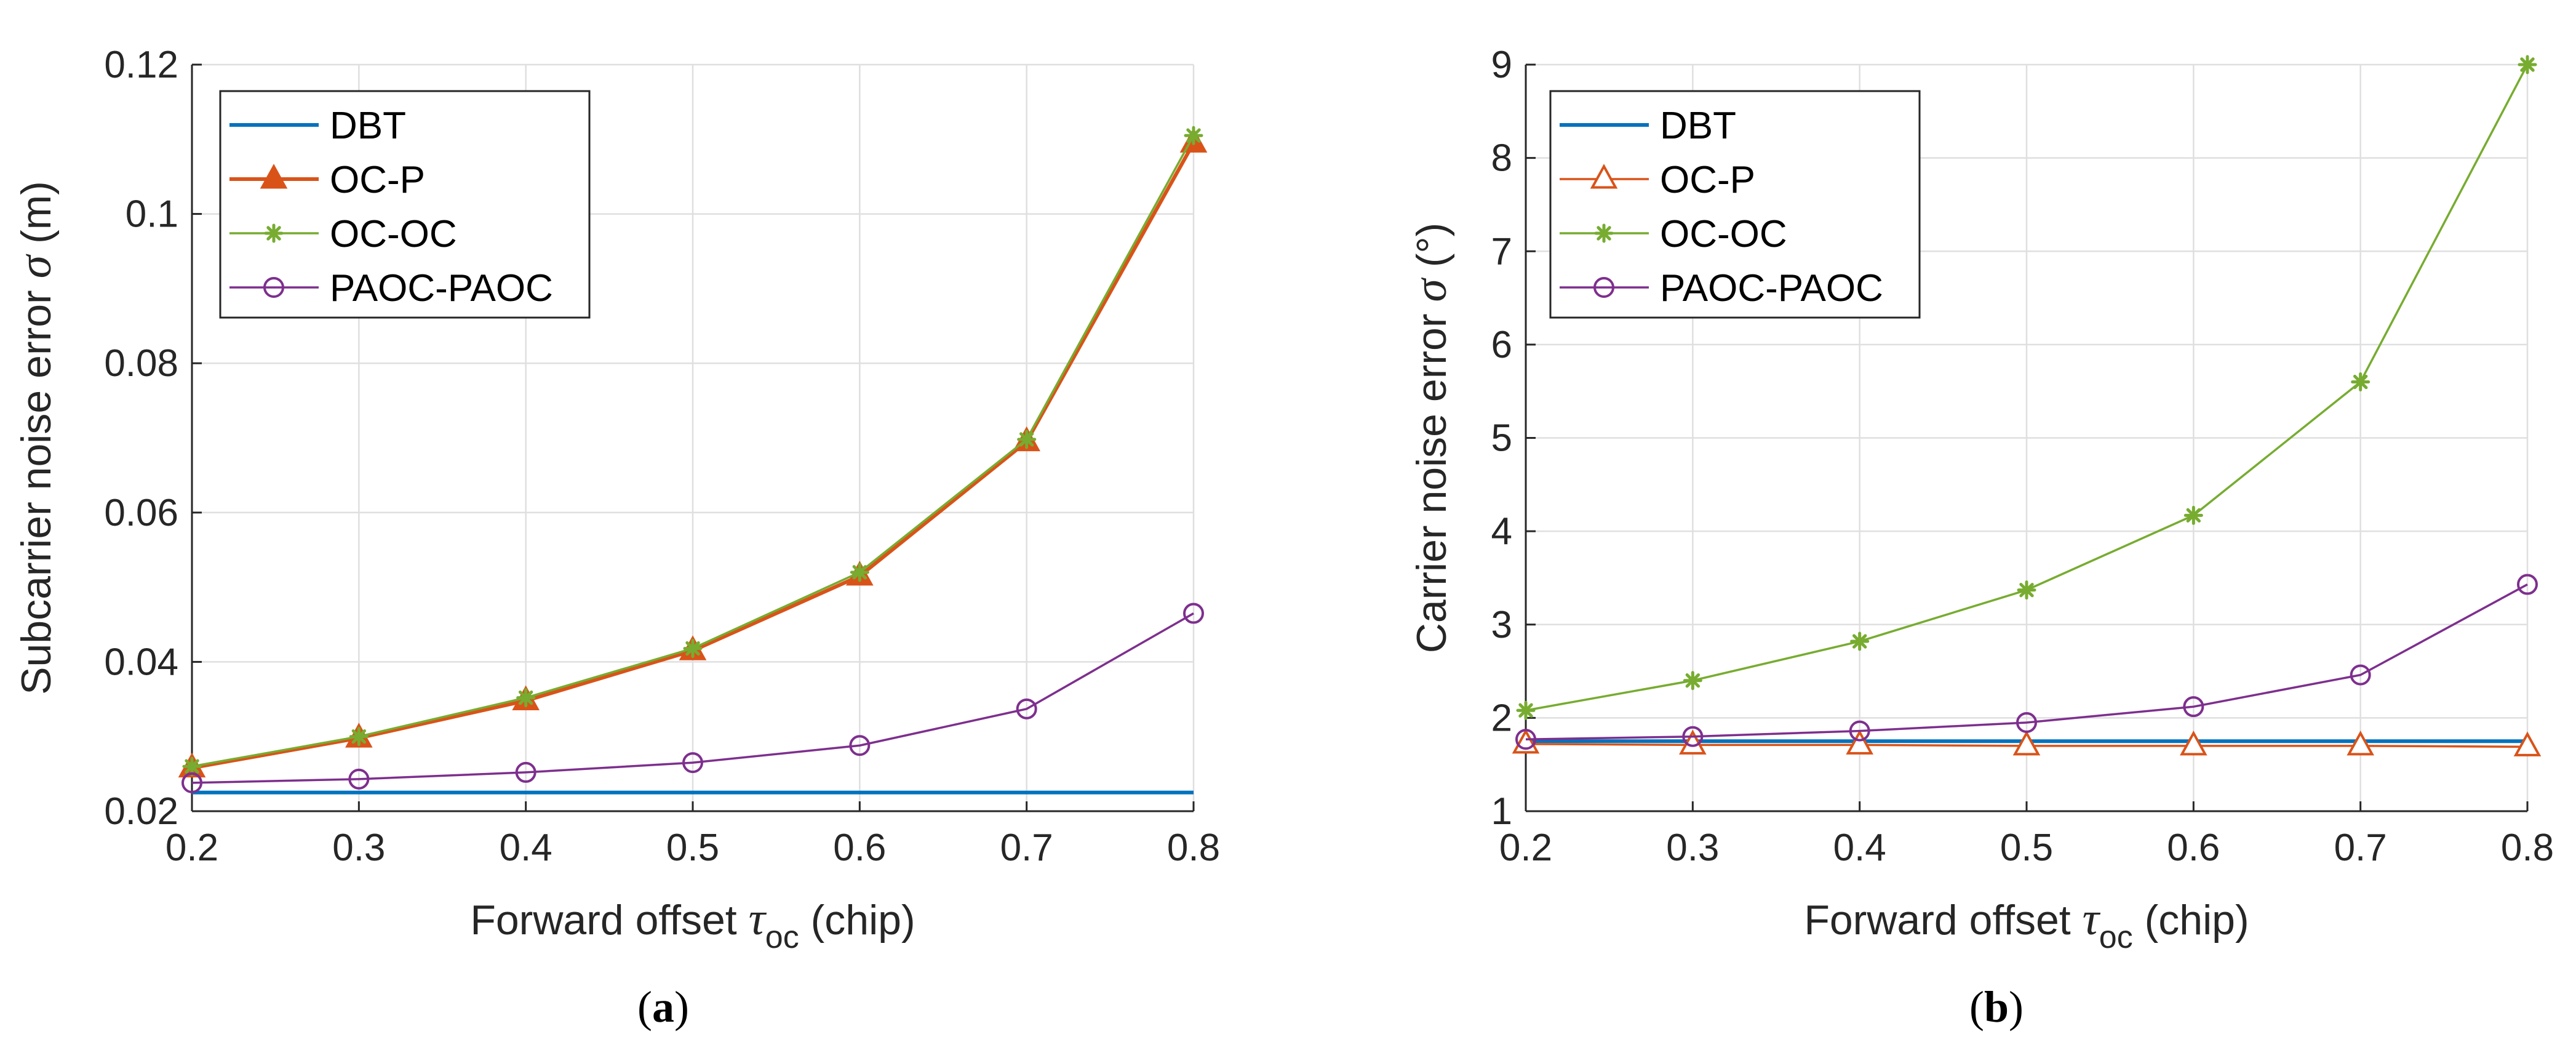  I want to click on y-axis-label-text: Subcarrier noise error, so click(36, 486).